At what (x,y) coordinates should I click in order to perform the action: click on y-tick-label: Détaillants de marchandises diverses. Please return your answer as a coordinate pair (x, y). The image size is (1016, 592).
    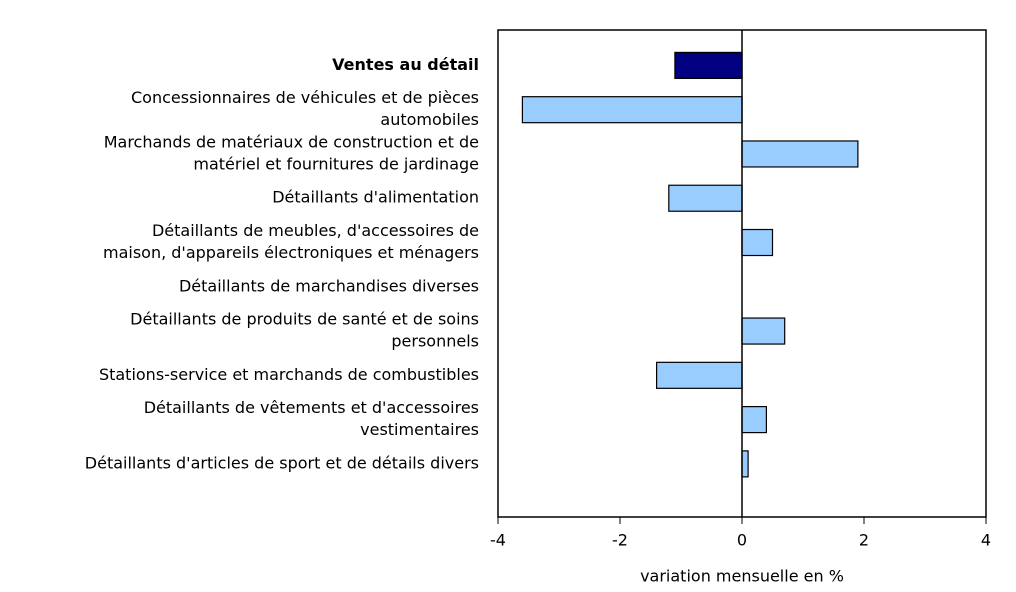
    Looking at the image, I should click on (329, 285).